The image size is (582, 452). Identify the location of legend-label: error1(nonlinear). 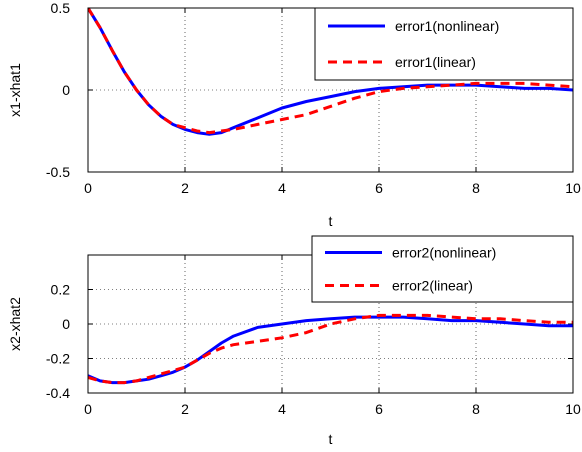
(447, 26).